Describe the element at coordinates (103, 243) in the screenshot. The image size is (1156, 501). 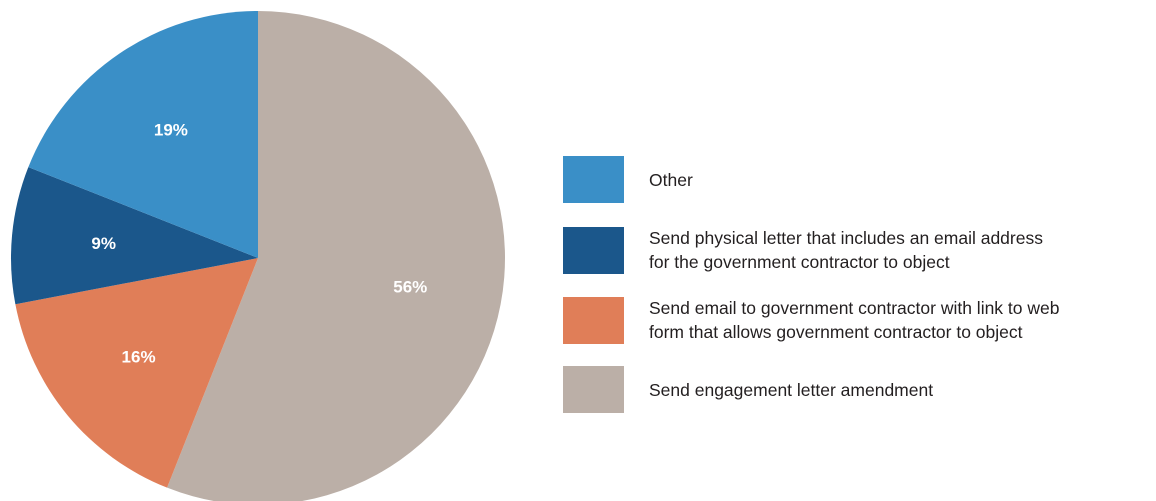
I see `slice-value-label: 9%` at that location.